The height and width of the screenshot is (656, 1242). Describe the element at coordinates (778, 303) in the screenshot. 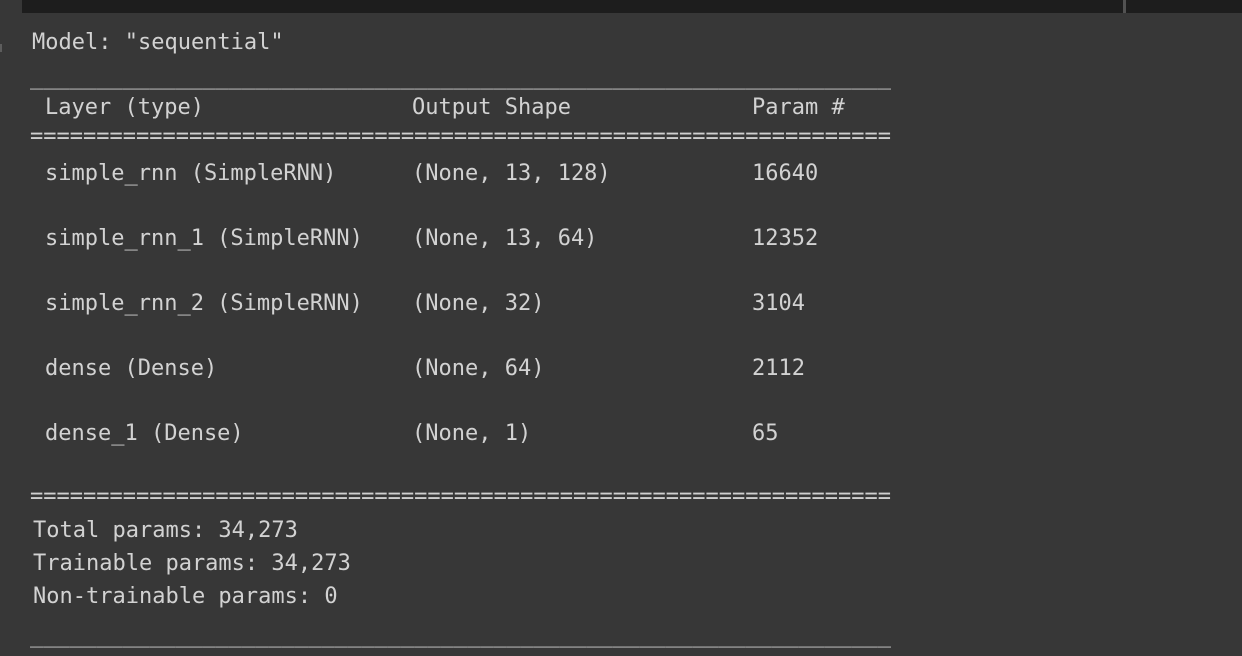

I see `cell-param-count: 3104` at that location.